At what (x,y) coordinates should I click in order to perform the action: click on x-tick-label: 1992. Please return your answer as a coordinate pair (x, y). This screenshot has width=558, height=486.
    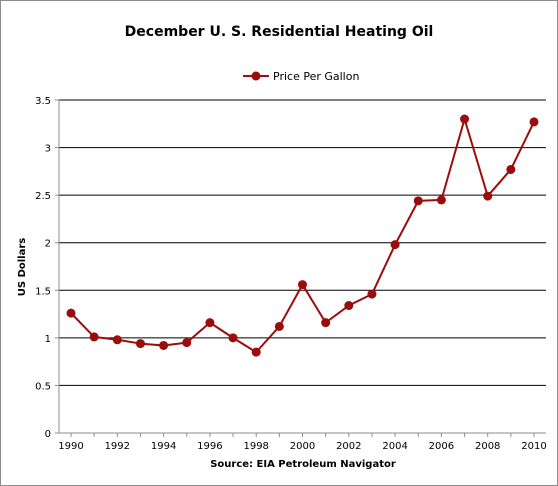
    Looking at the image, I should click on (117, 446).